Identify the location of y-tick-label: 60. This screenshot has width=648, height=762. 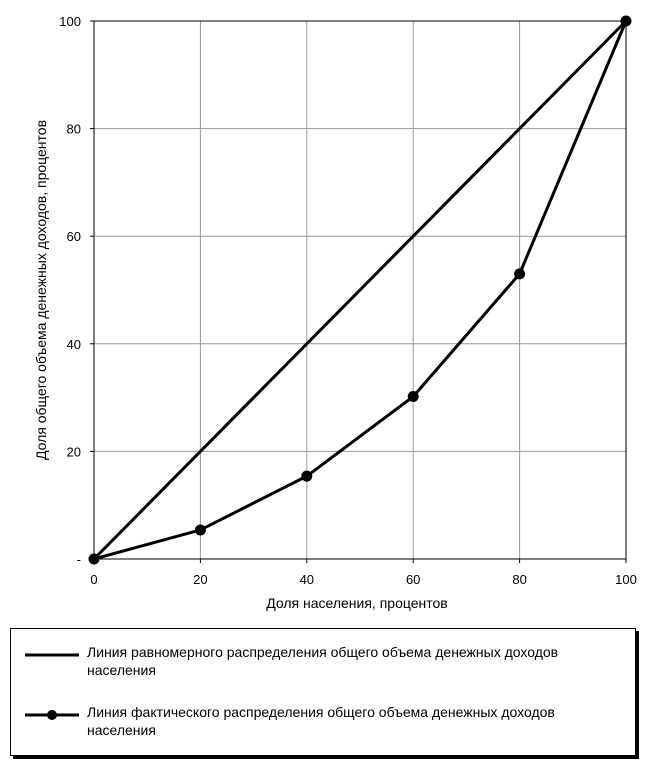
(74, 236).